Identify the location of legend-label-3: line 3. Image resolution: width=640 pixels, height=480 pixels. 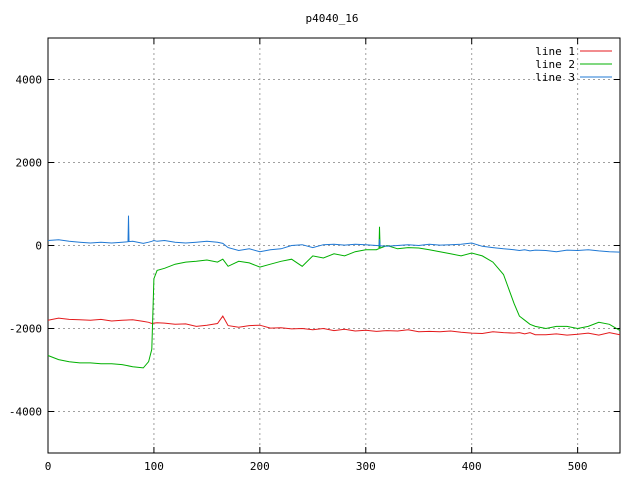
(555, 77).